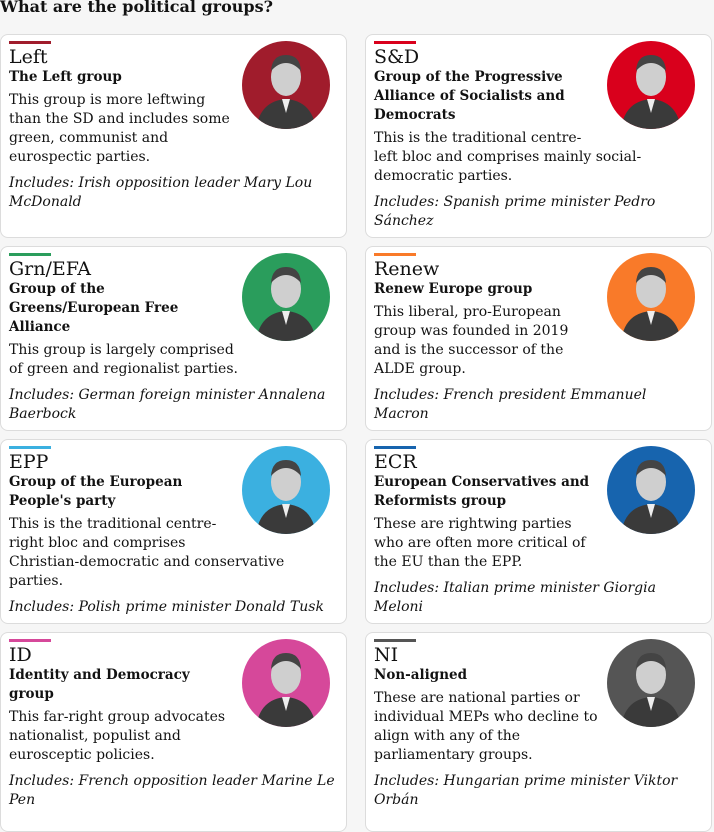 The height and width of the screenshot is (832, 714). I want to click on group-name: The Left group, so click(65, 77).